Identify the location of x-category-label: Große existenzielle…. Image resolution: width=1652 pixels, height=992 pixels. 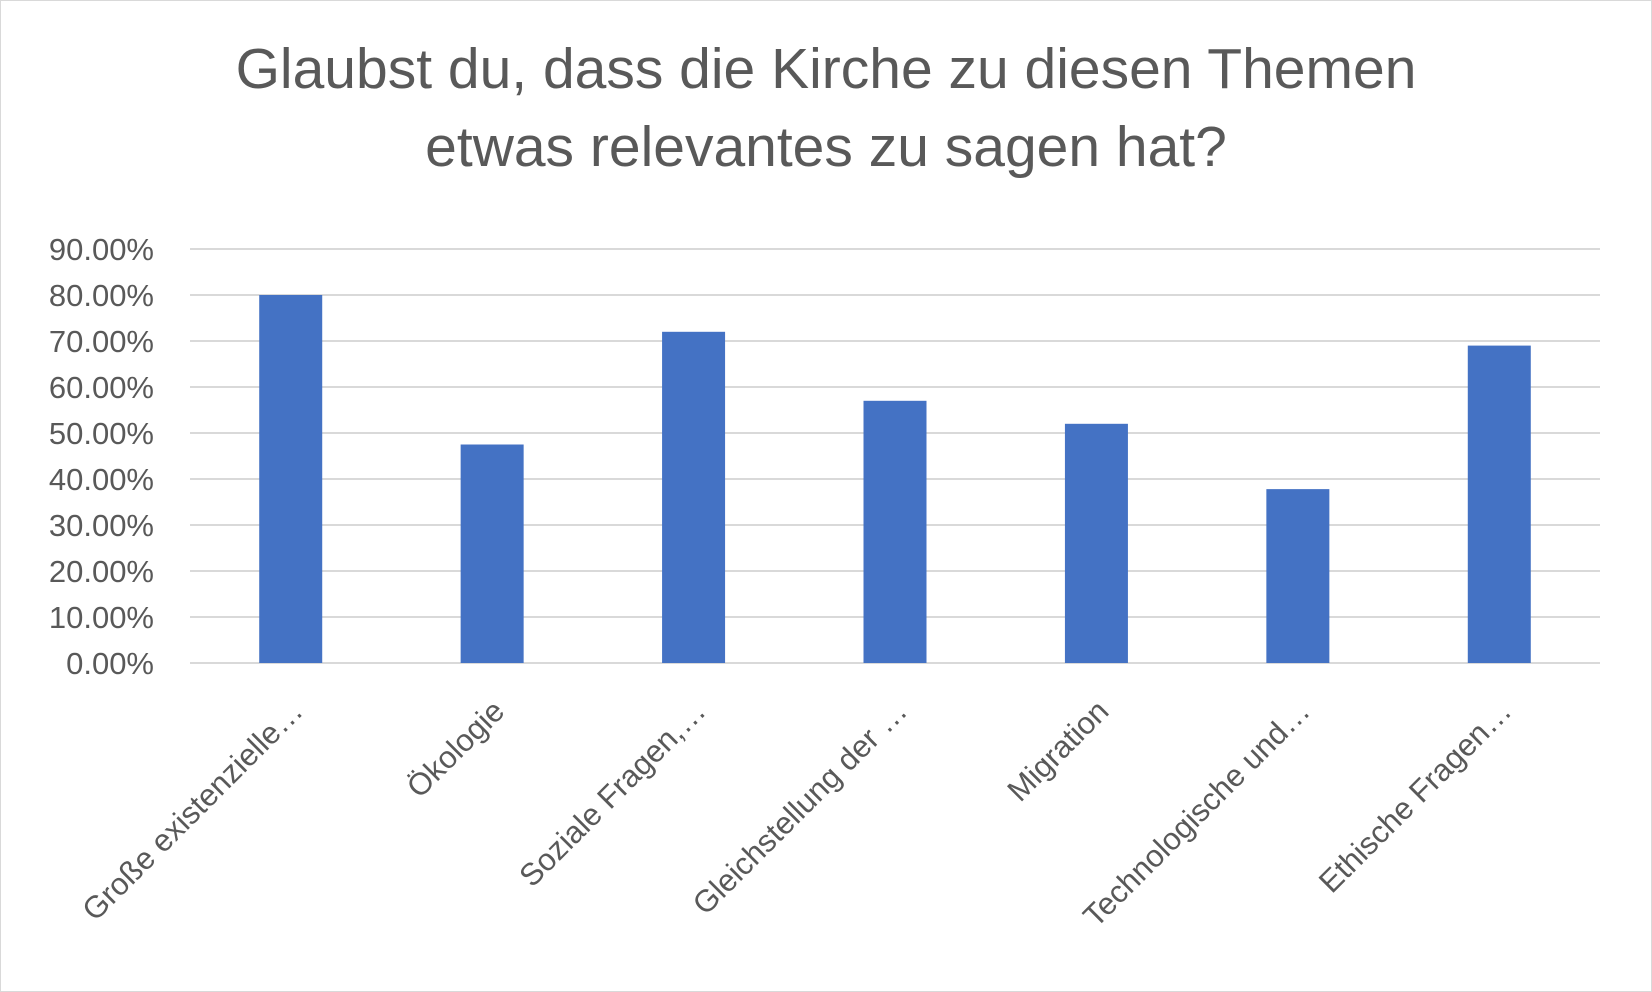
(192, 810).